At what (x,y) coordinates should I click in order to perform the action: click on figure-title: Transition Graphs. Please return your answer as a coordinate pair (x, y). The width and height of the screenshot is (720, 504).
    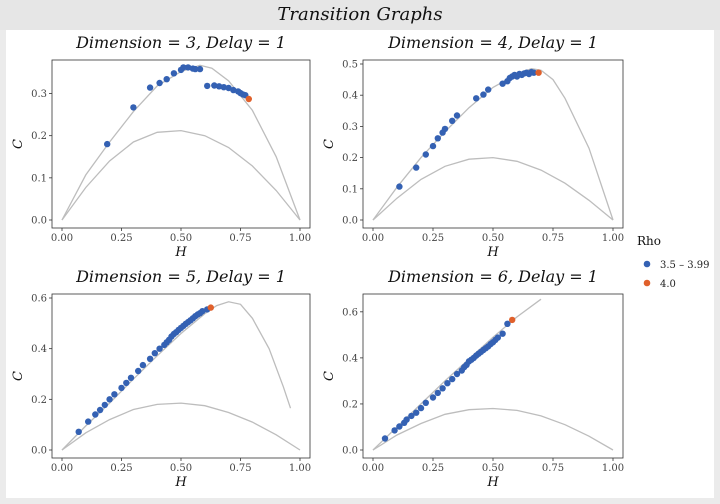
    Looking at the image, I should click on (359, 14).